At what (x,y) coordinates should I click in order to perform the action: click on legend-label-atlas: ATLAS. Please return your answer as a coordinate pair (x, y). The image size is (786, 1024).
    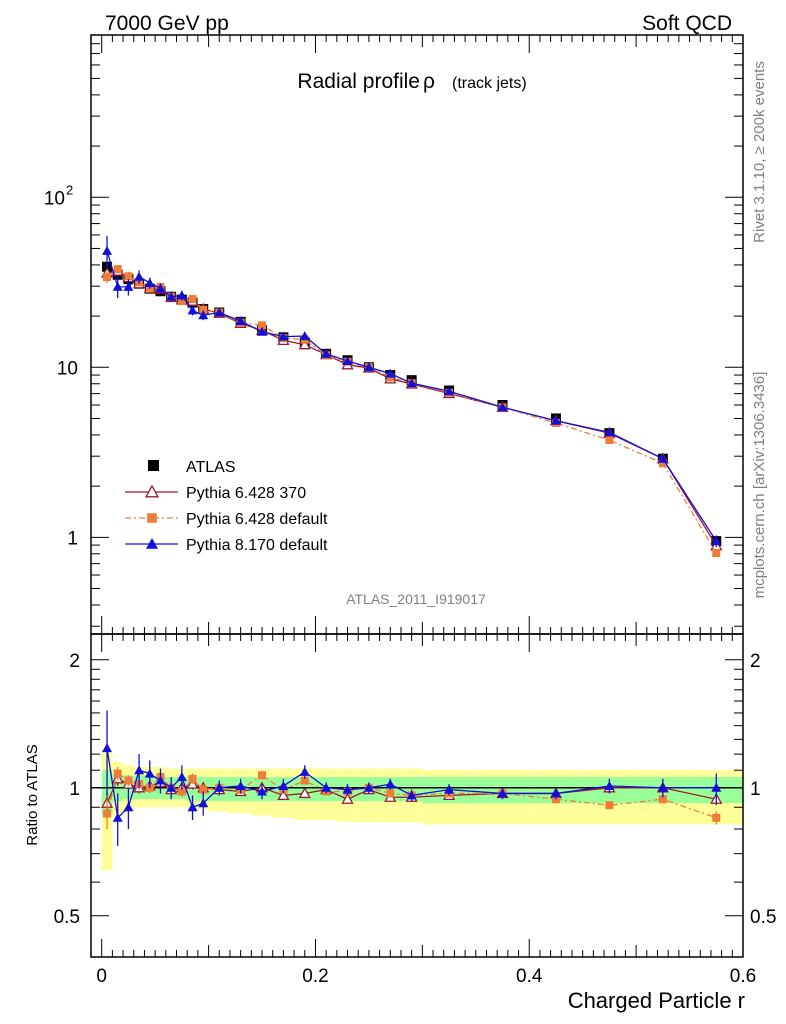
    Looking at the image, I should click on (211, 467).